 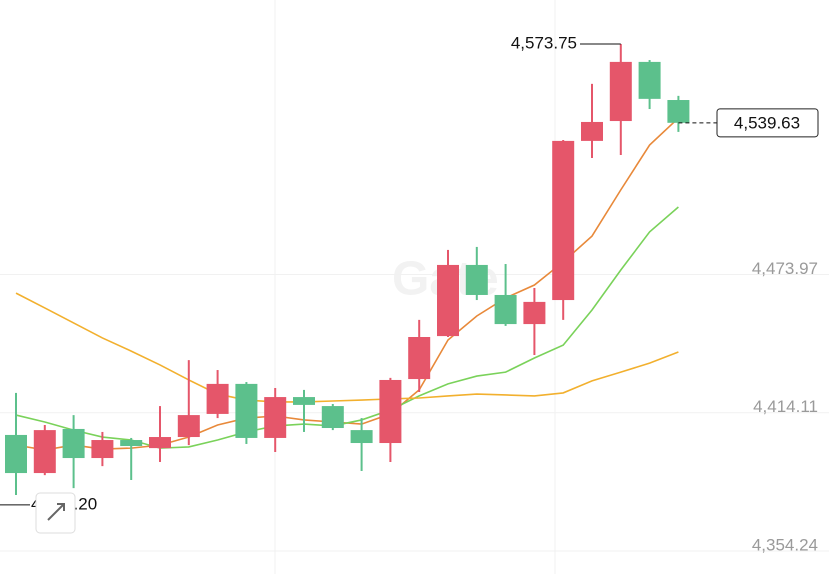 What do you see at coordinates (544, 42) in the screenshot?
I see `high-label: 4,573.75` at bounding box center [544, 42].